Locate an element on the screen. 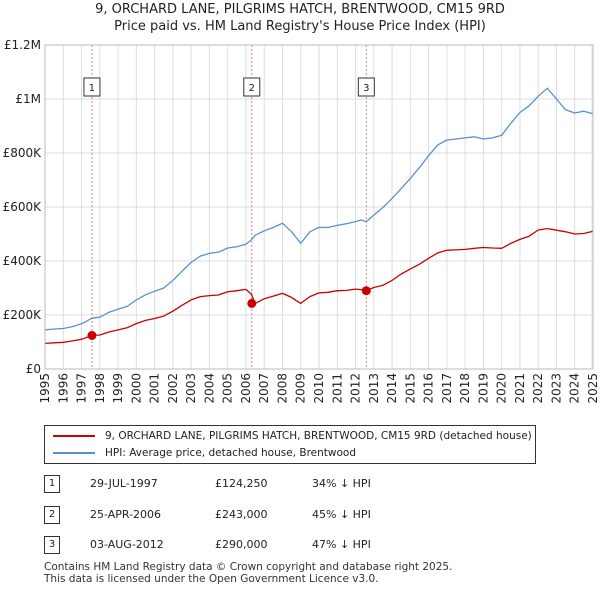  legend-swatch-hpi is located at coordinates (74, 453).